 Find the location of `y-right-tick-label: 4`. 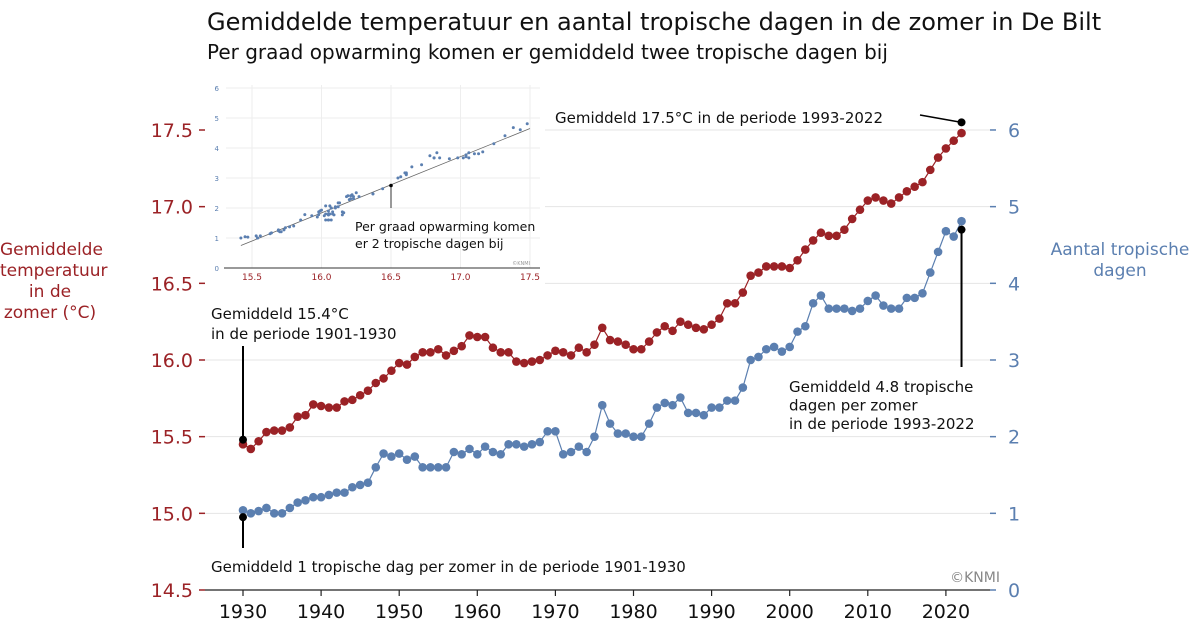

y-right-tick-label: 4 is located at coordinates (1014, 284).